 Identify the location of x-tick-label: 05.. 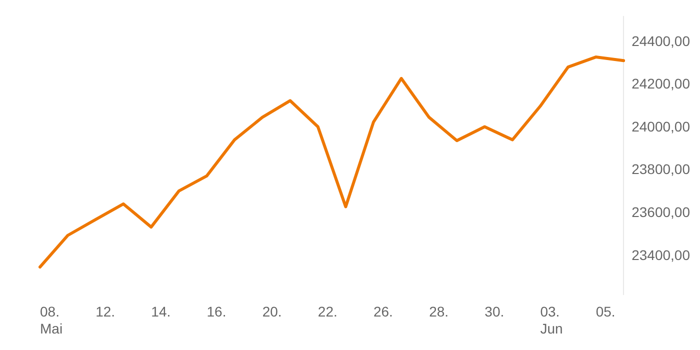
(606, 312).